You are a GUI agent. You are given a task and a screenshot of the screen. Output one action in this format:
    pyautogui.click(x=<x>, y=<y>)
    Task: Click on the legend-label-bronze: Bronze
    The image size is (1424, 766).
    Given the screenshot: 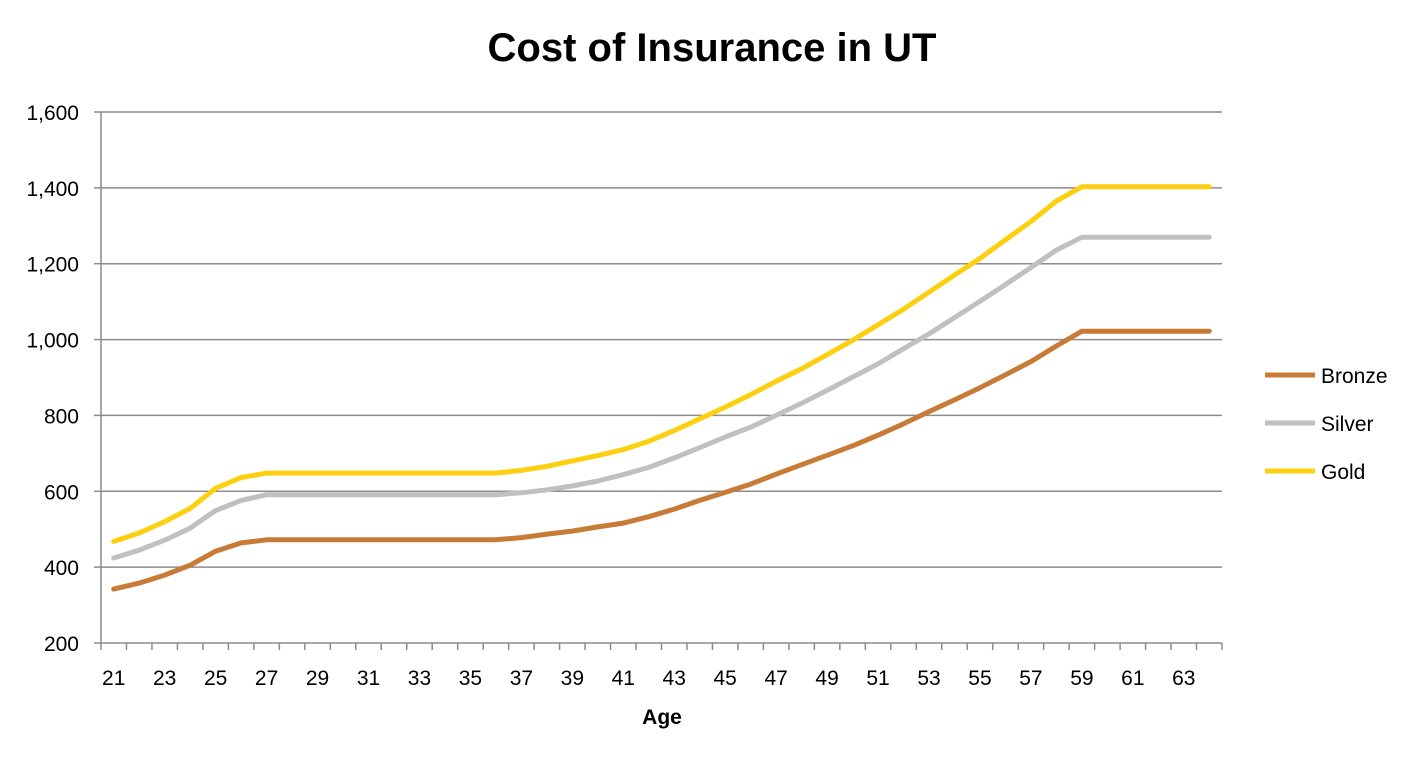 What is the action you would take?
    pyautogui.click(x=1354, y=376)
    